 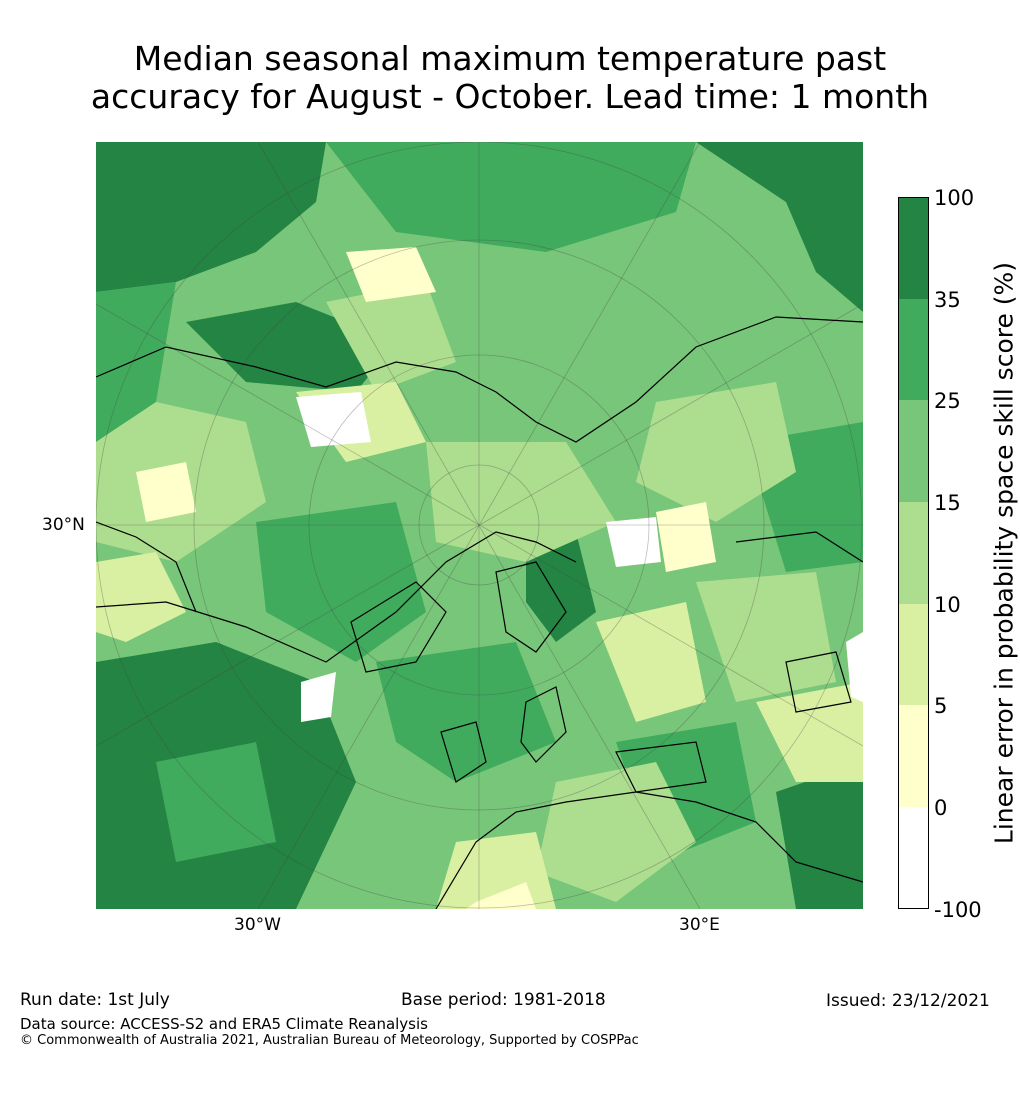 What do you see at coordinates (958, 910) in the screenshot?
I see `colorbar-tick-neg100: -100` at bounding box center [958, 910].